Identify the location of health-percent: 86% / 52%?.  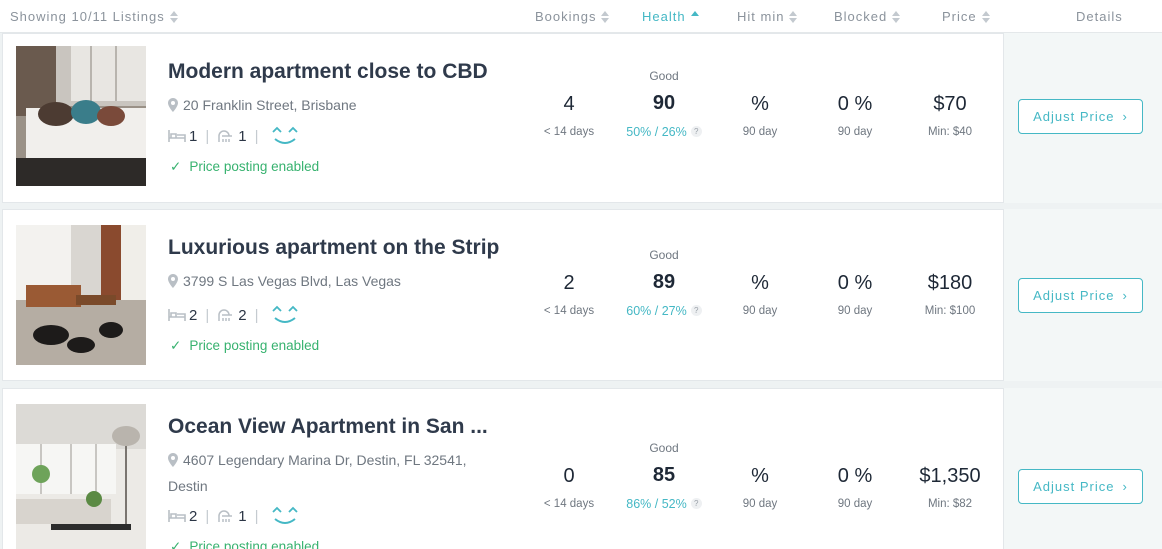
(664, 504).